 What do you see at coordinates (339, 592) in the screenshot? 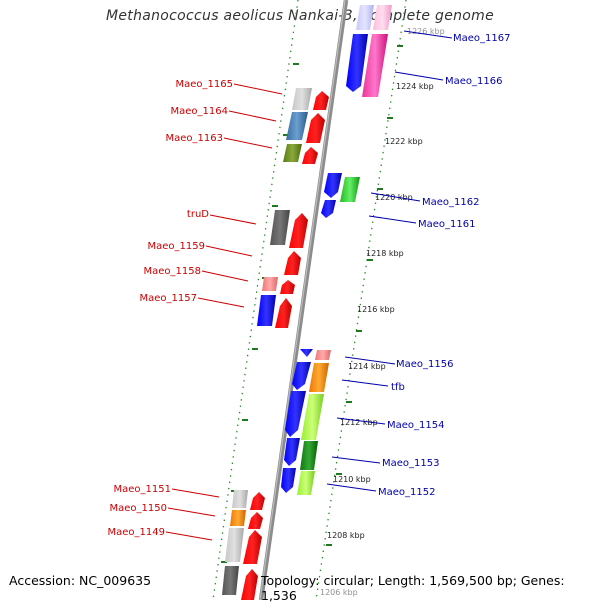
I see `kbp-label: 1206 kbp` at bounding box center [339, 592].